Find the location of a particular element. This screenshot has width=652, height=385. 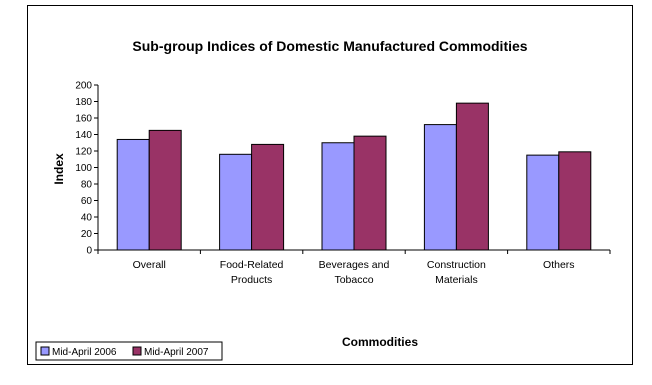

x-category-label: Construction Materials is located at coordinates (456, 272).